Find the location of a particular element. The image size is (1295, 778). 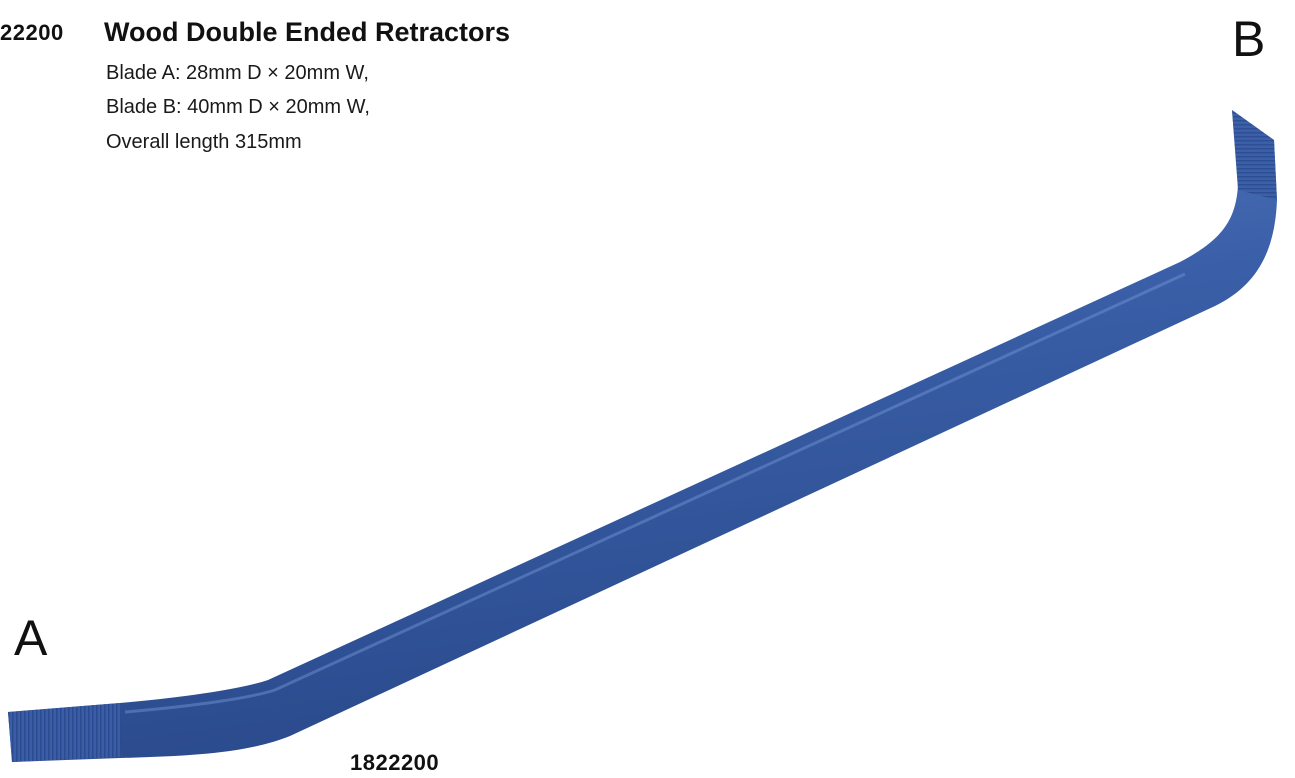

blade-b-serration is located at coordinates (1254, 155).